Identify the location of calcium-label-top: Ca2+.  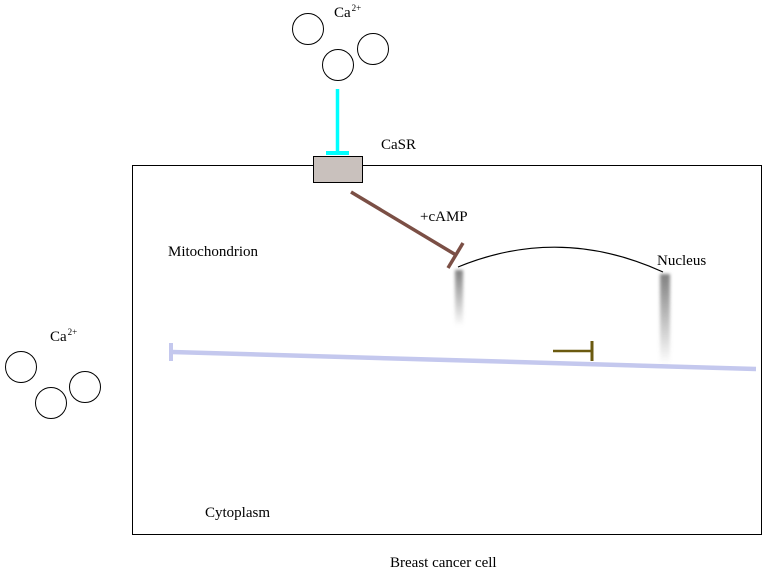
(348, 12).